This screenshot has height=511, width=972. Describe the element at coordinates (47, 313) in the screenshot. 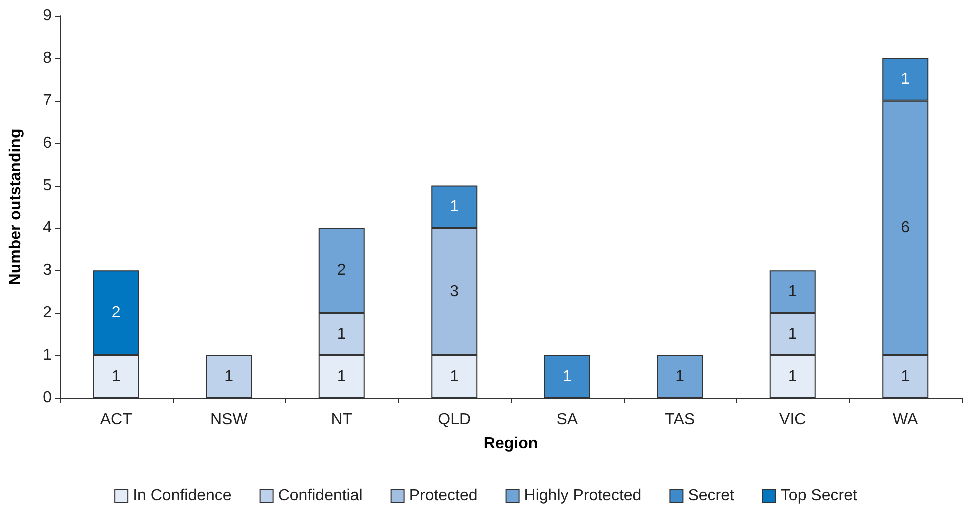

I see `y-tick-label: 2` at that location.